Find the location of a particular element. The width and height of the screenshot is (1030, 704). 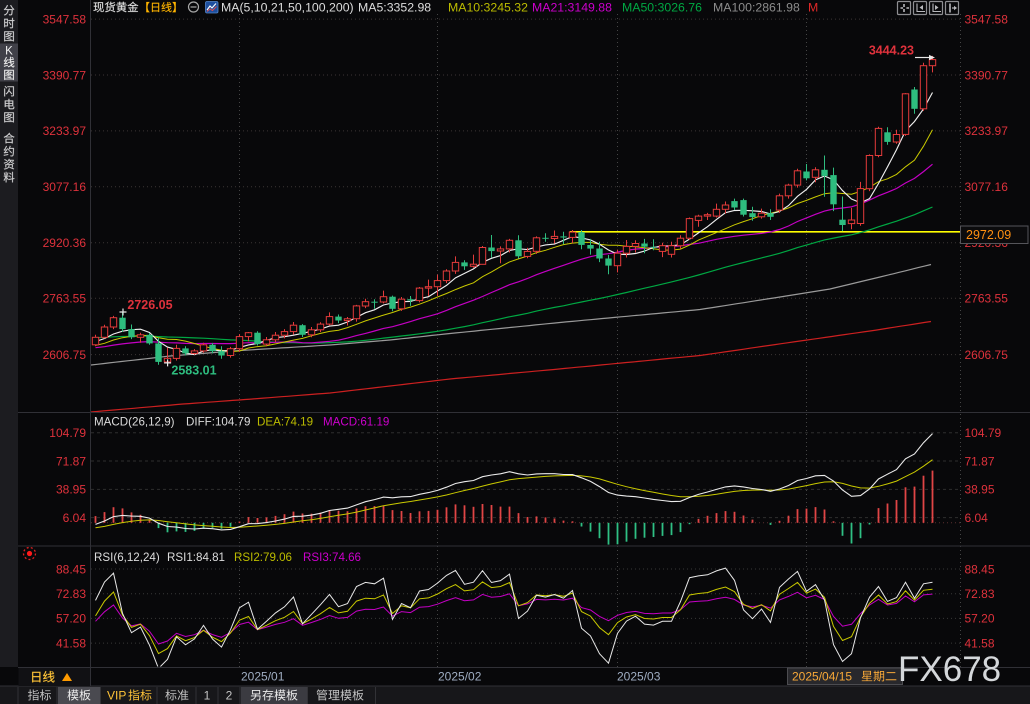

svg-text: MACD:61.19 is located at coordinates (356, 422).